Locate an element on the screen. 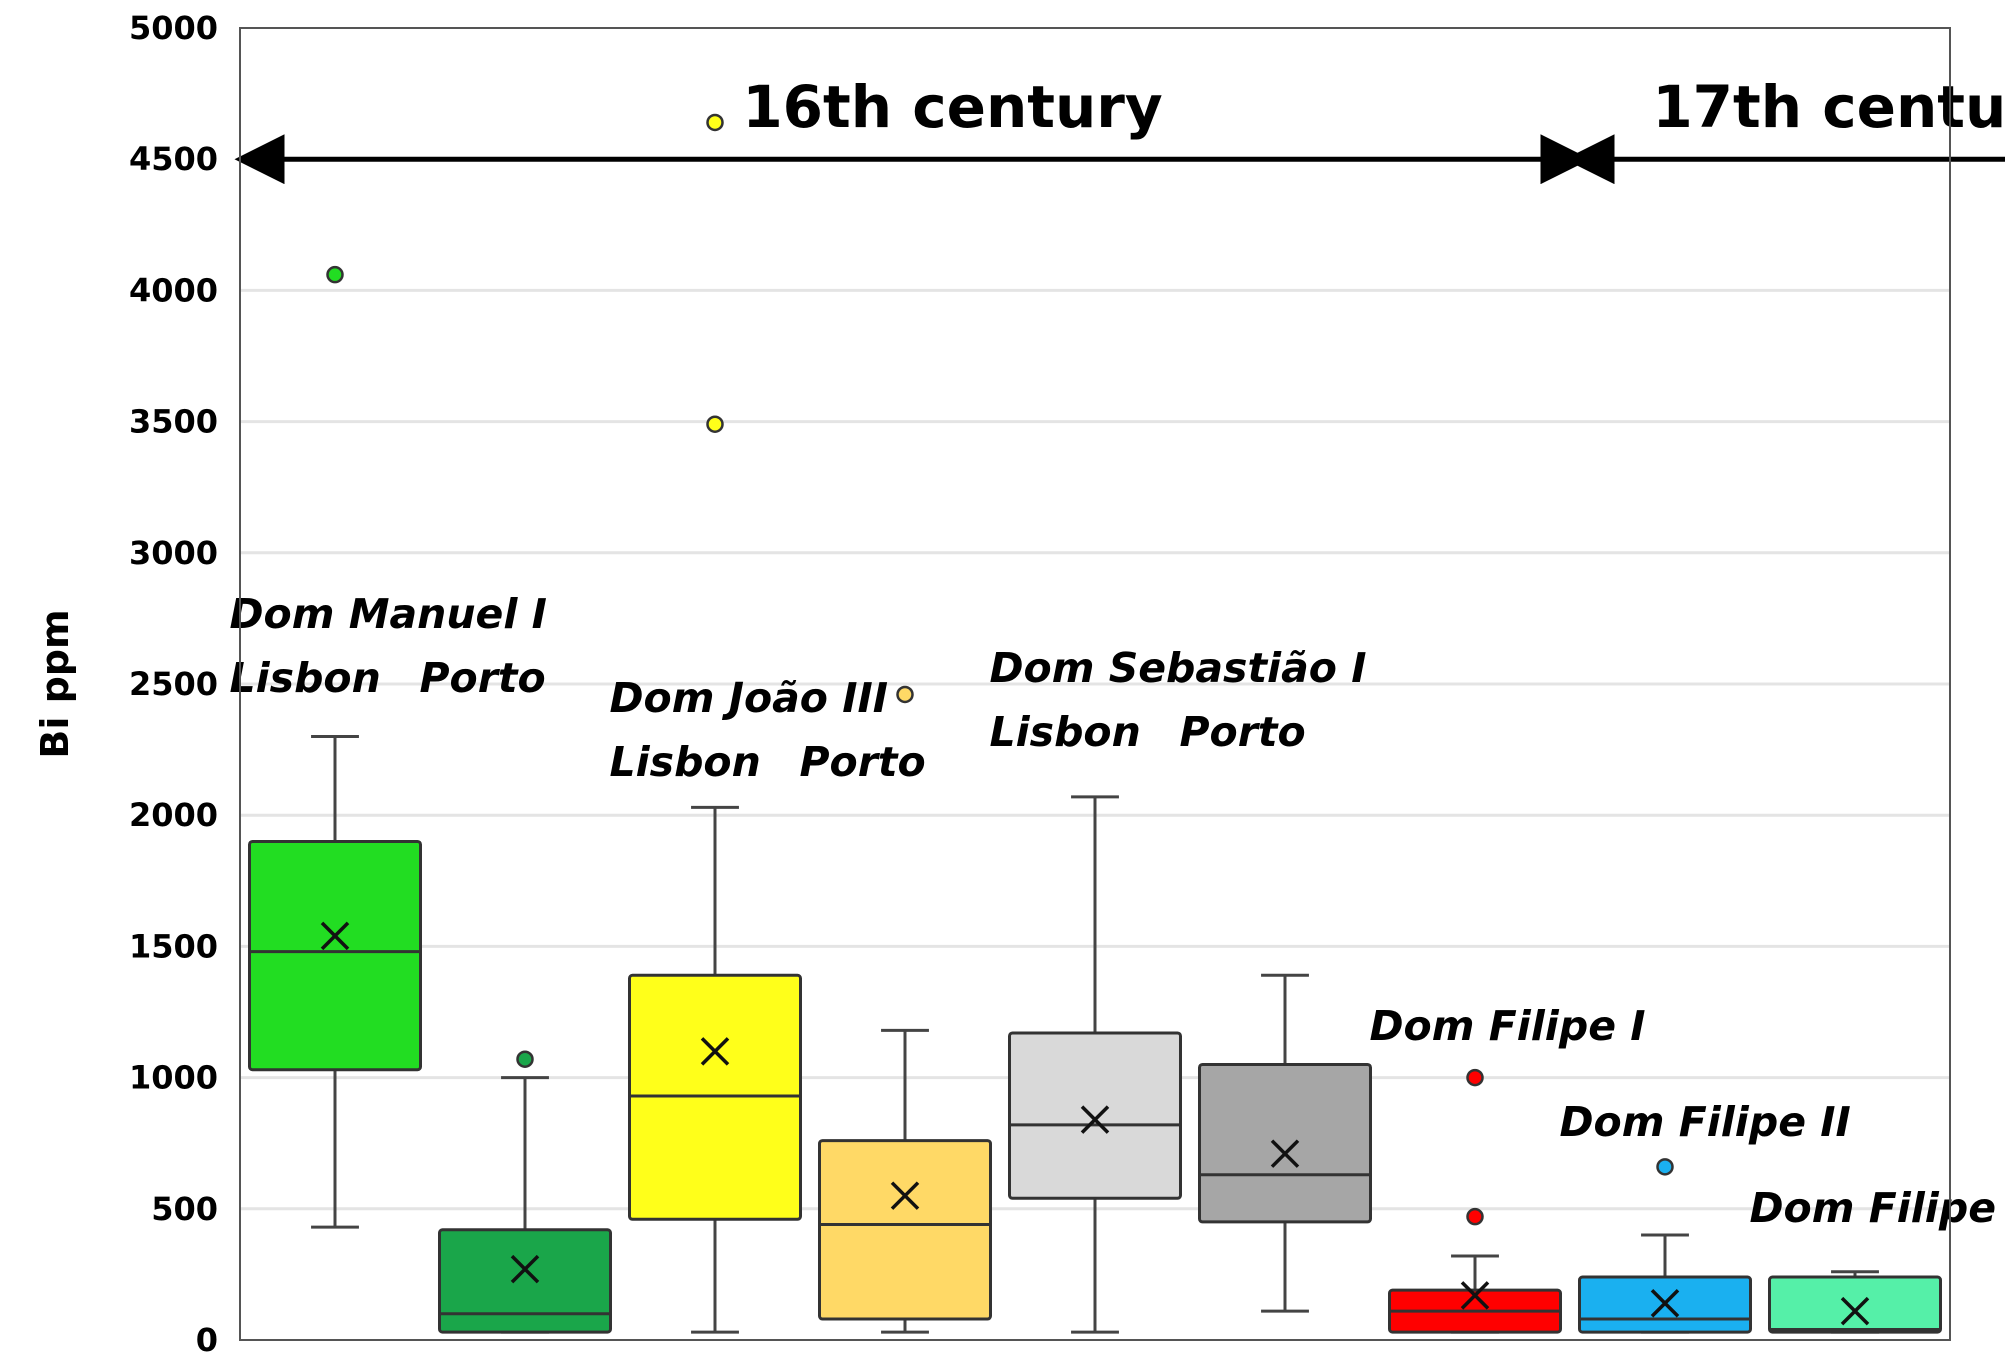 This screenshot has width=2005, height=1370. box-4-mean-x-b is located at coordinates (1095, 1119).